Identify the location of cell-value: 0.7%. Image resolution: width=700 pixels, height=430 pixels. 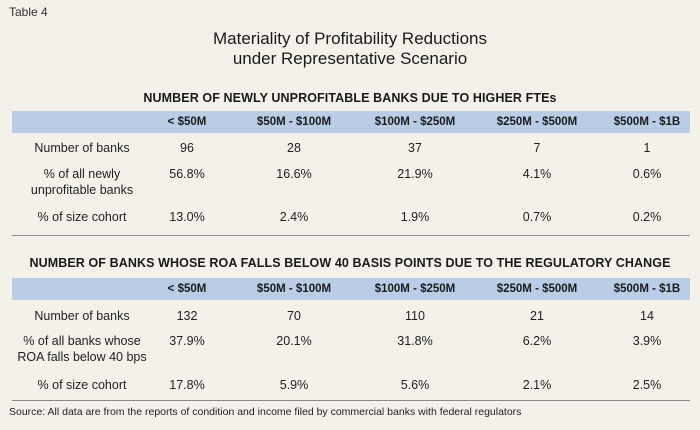
(537, 217).